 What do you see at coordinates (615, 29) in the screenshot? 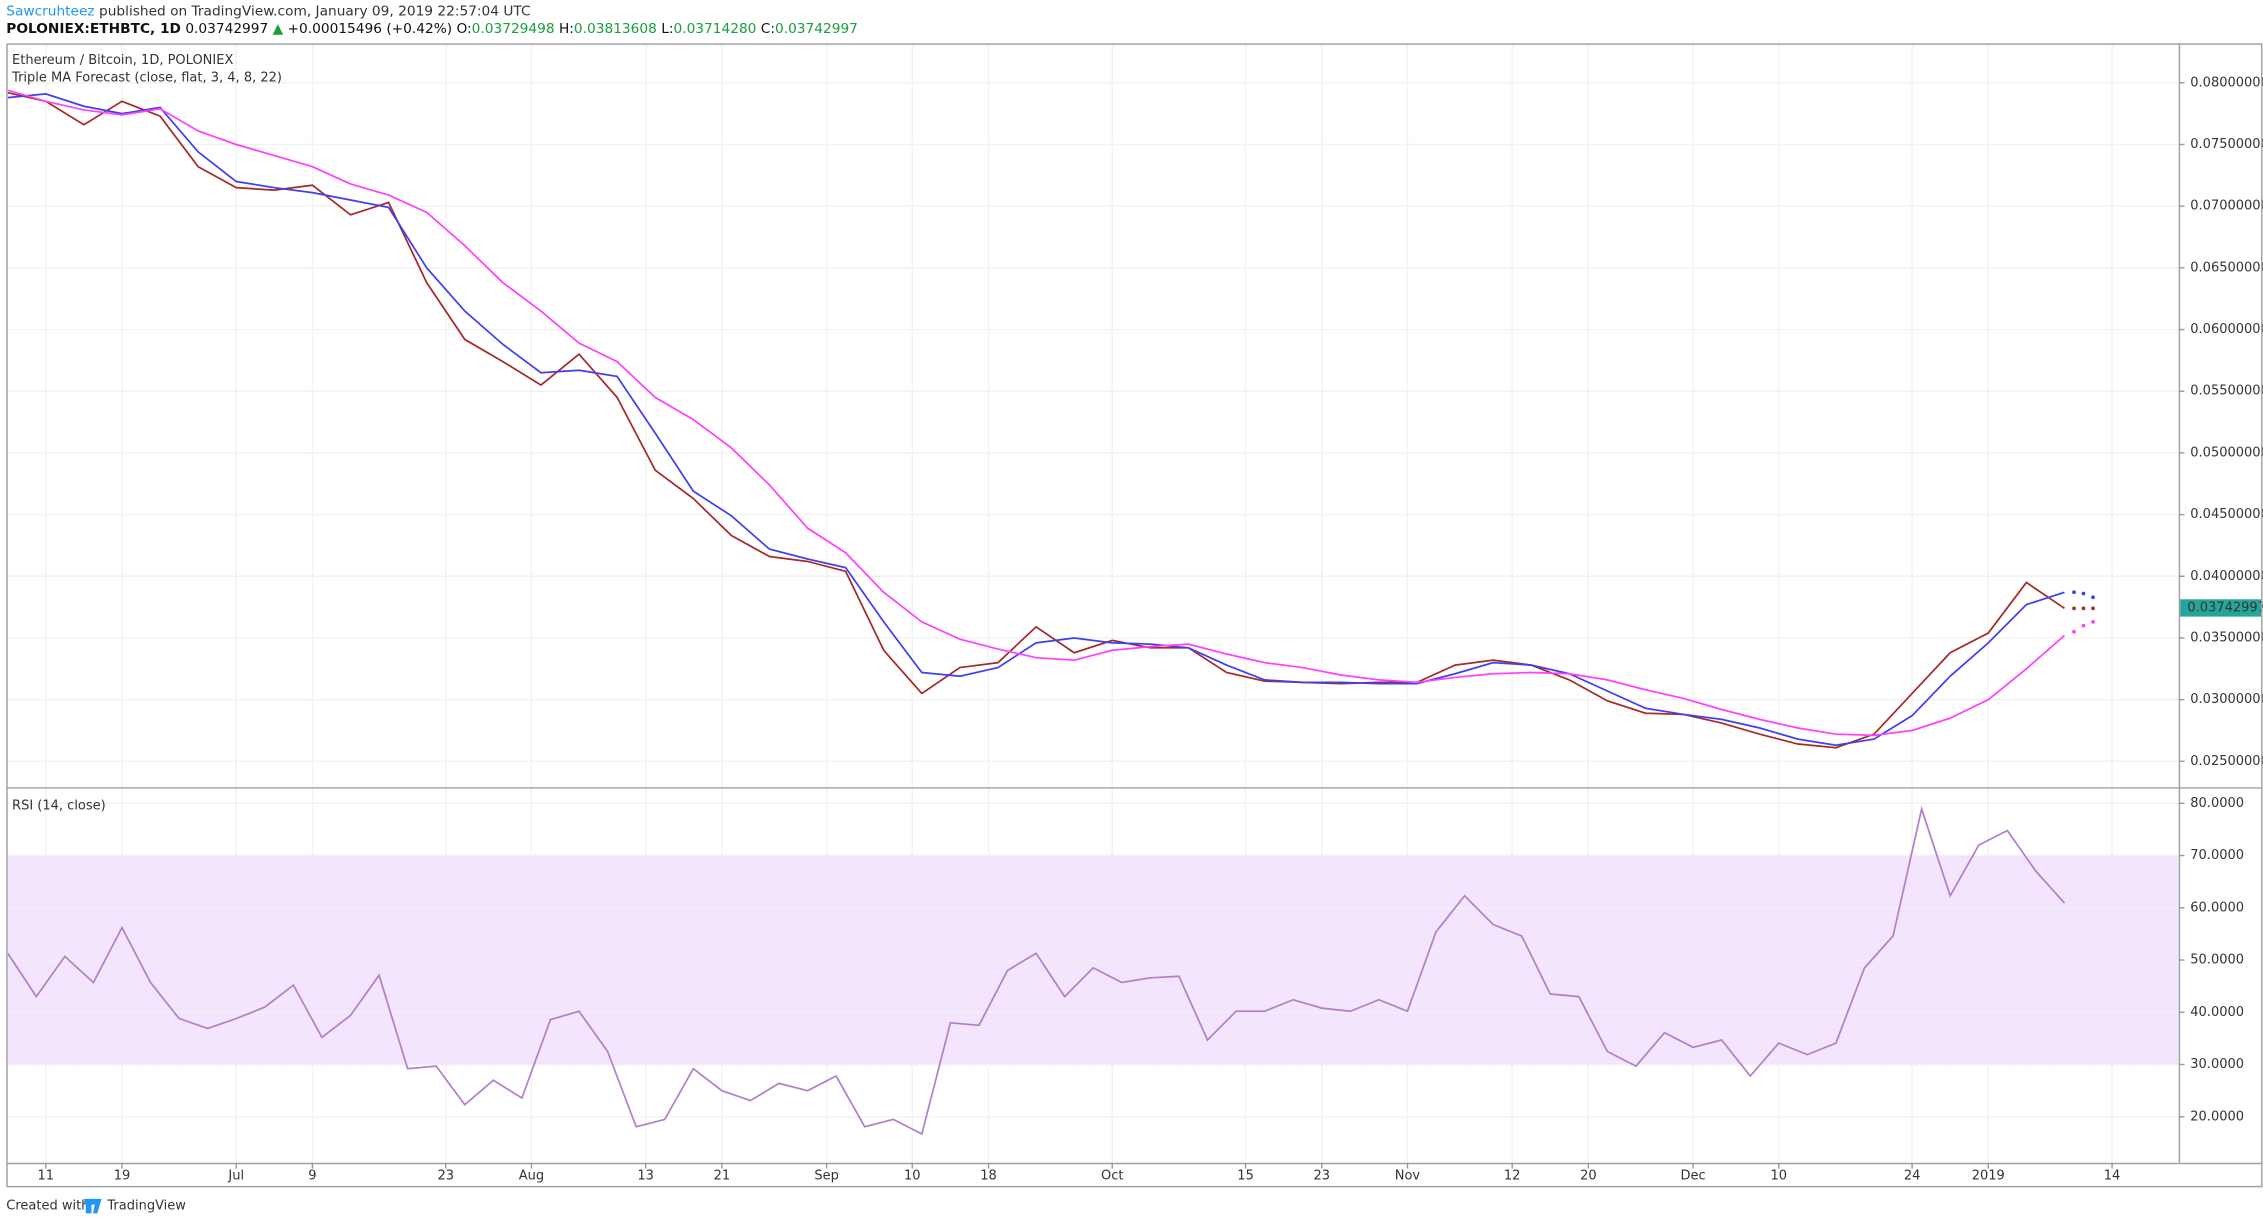
I see `high: 0.03813608` at bounding box center [615, 29].